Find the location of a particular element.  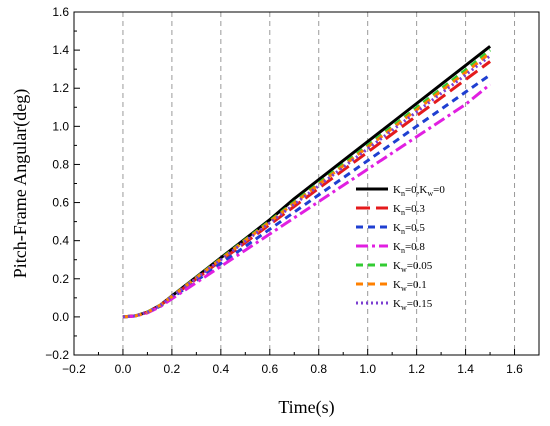

legend-label-1: Kn=0.3 is located at coordinates (409, 210).